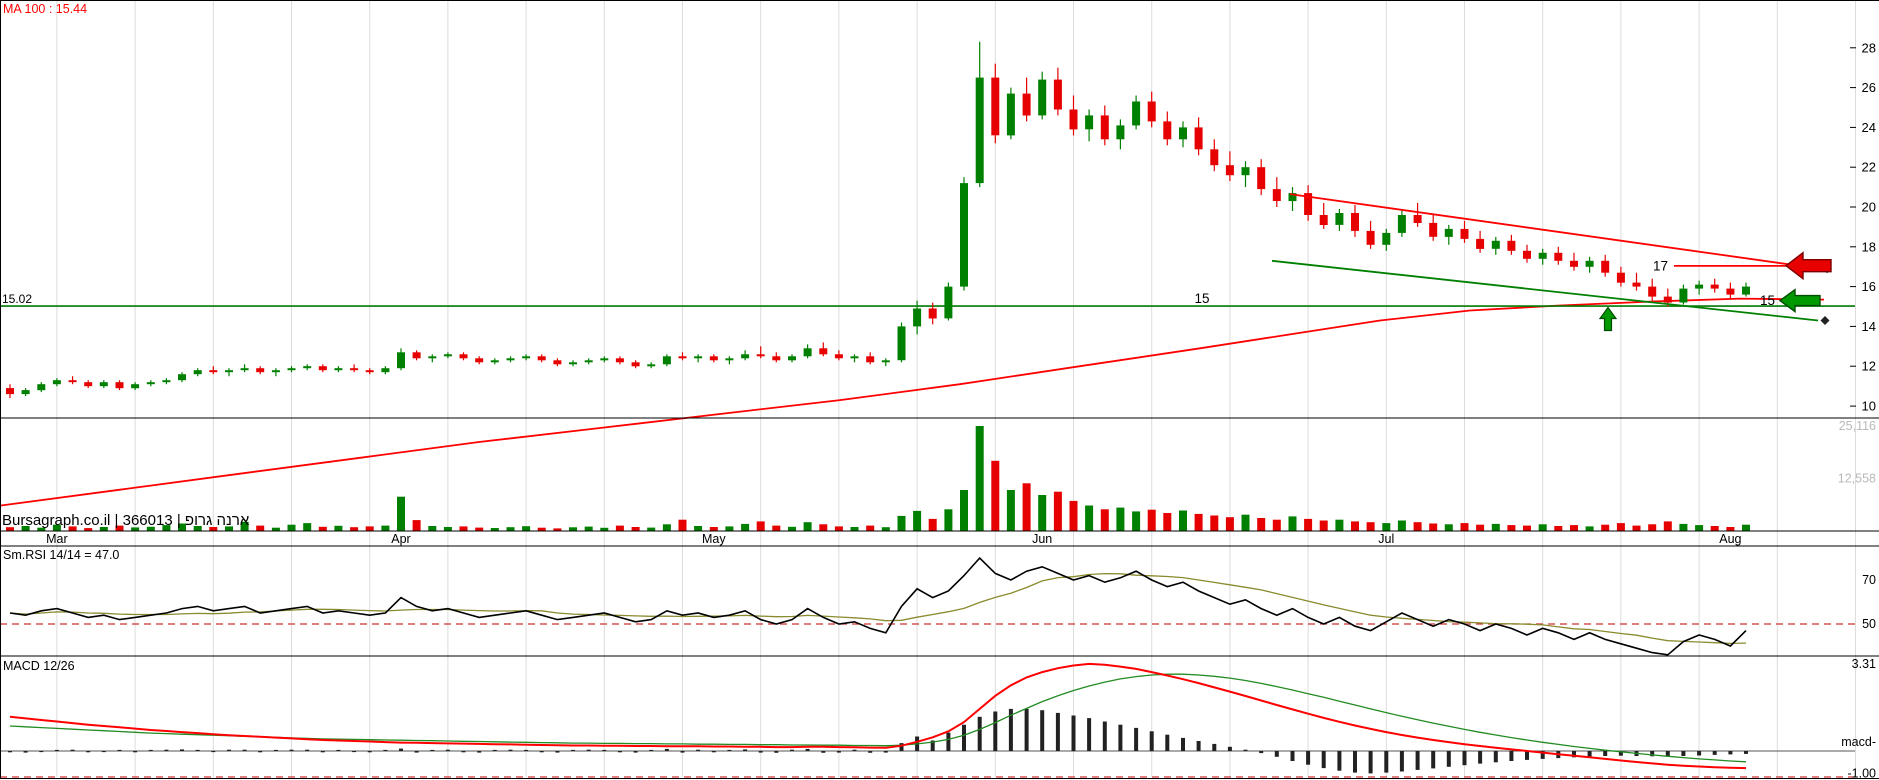  Describe the element at coordinates (39, 666) in the screenshot. I see `macd-indicator-label: MACD 12/26` at that location.